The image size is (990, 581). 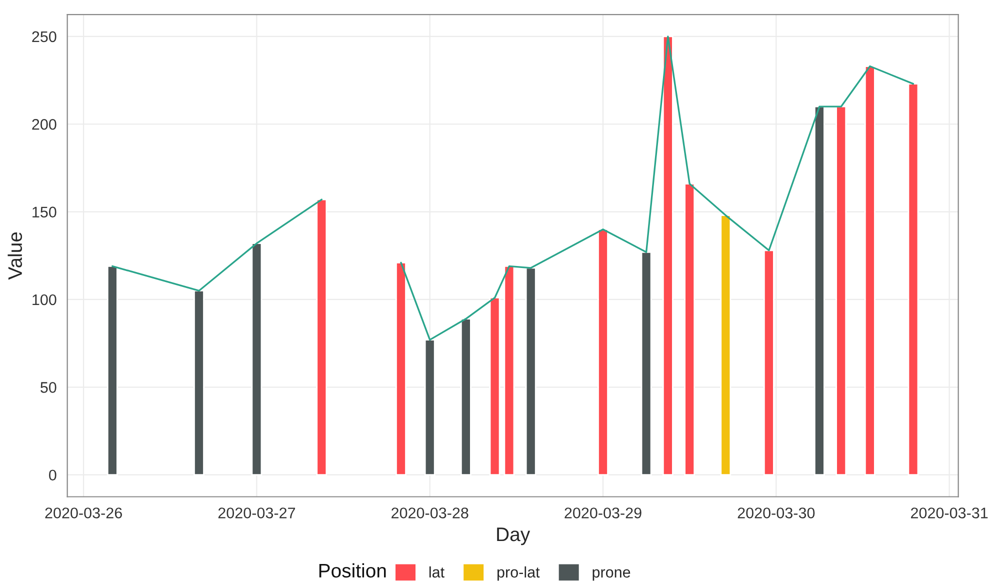 What do you see at coordinates (44, 212) in the screenshot?
I see `y-tick-label: 150` at bounding box center [44, 212].